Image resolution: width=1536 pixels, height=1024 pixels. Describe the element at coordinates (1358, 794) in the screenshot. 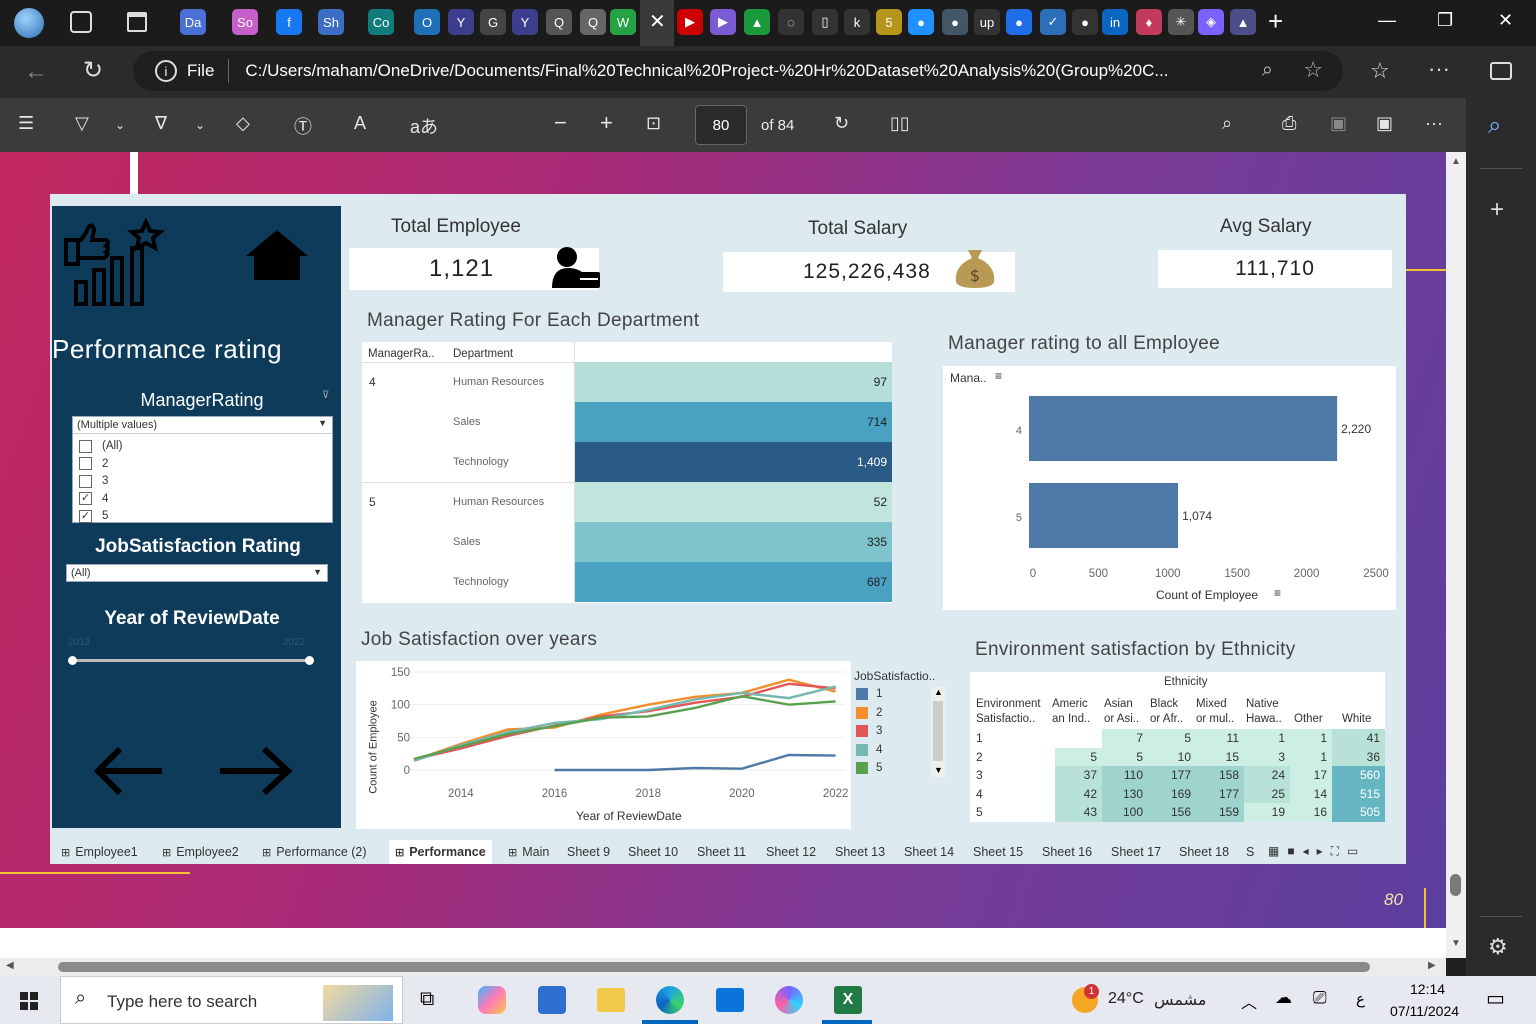

I see `env-cell: 515` at that location.